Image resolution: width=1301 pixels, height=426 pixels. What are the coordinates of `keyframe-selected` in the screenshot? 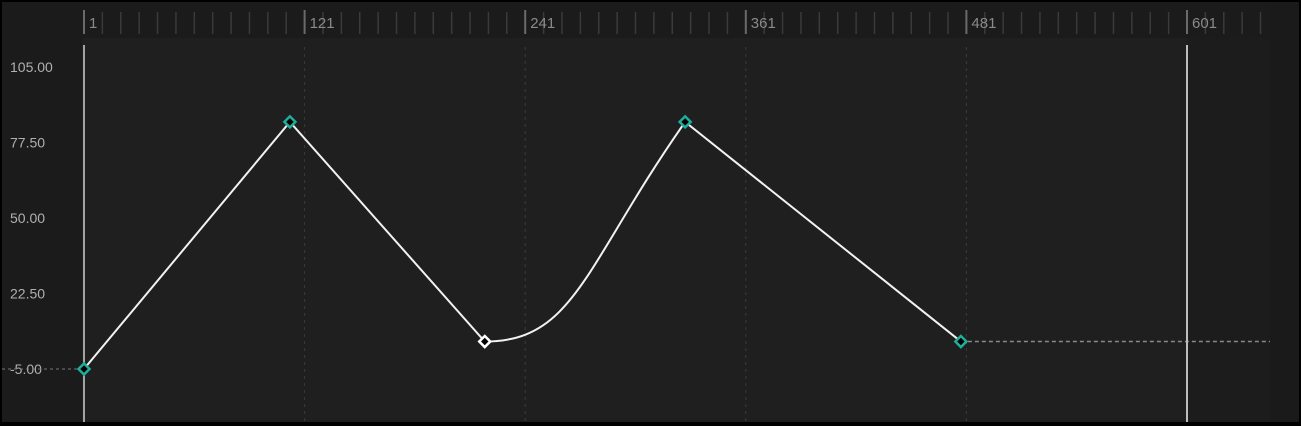 It's located at (485, 341).